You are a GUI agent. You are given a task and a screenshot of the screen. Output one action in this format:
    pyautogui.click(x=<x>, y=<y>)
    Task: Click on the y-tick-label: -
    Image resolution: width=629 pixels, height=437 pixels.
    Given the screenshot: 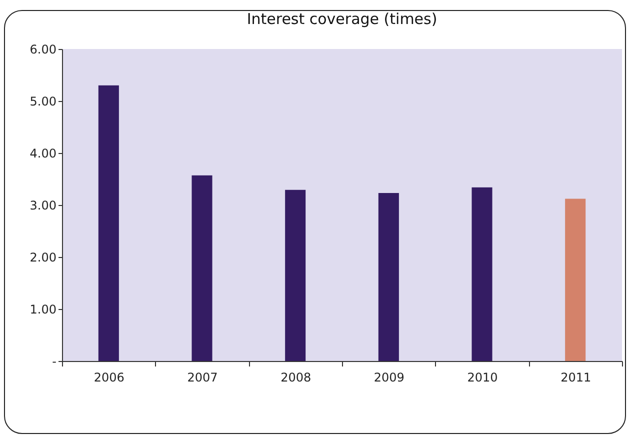 What is the action you would take?
    pyautogui.click(x=54, y=361)
    